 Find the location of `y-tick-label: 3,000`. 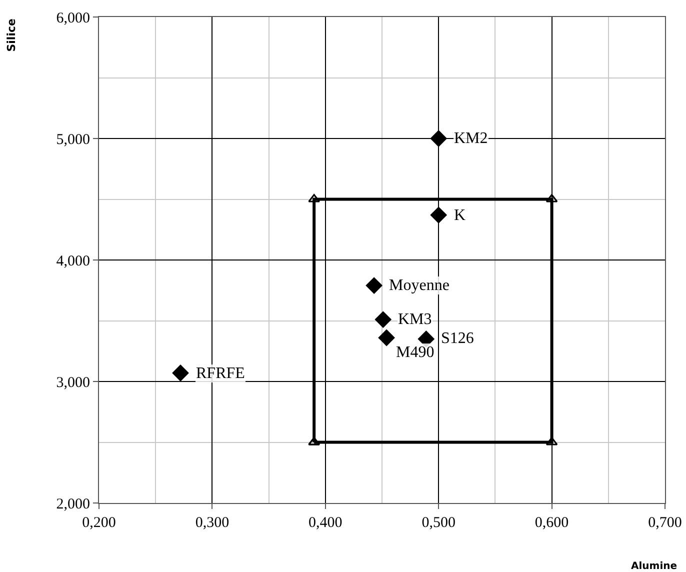

y-tick-label: 3,000 is located at coordinates (73, 382).